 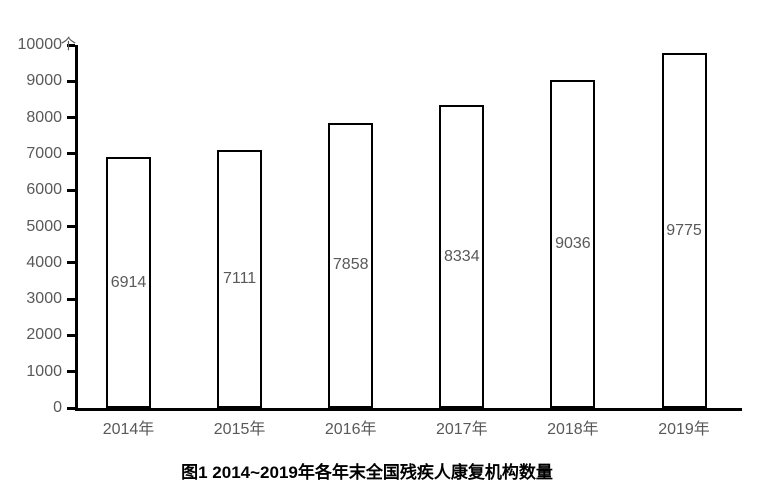 I want to click on y-axis-unit-label: 个, so click(x=69, y=44).